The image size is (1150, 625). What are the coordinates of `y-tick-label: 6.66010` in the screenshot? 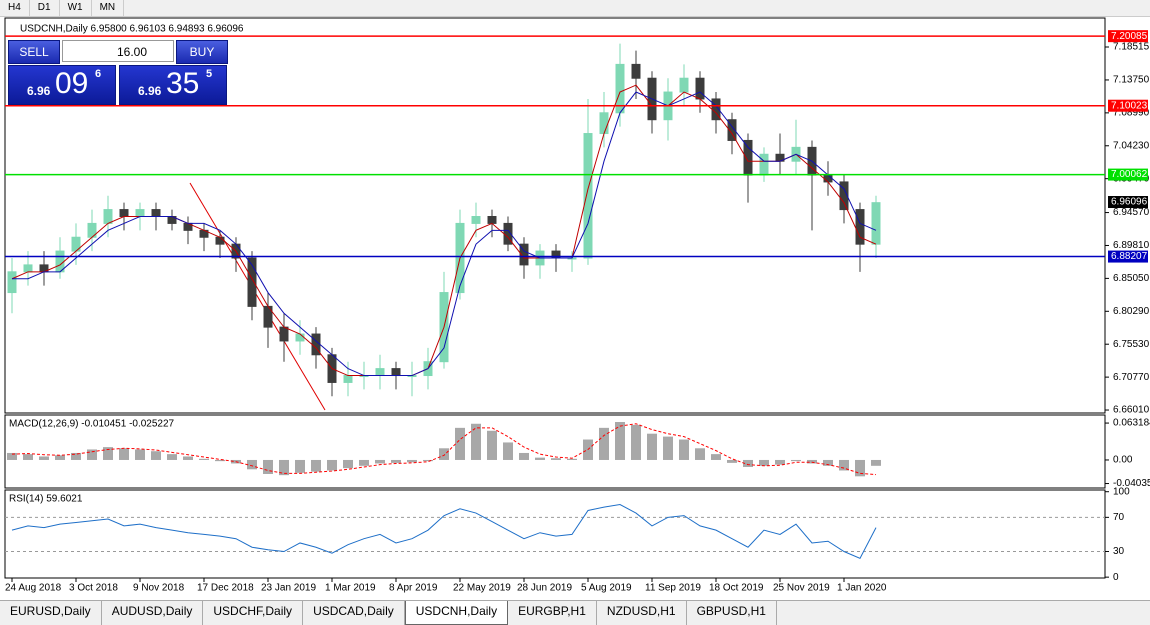 It's located at (1131, 410).